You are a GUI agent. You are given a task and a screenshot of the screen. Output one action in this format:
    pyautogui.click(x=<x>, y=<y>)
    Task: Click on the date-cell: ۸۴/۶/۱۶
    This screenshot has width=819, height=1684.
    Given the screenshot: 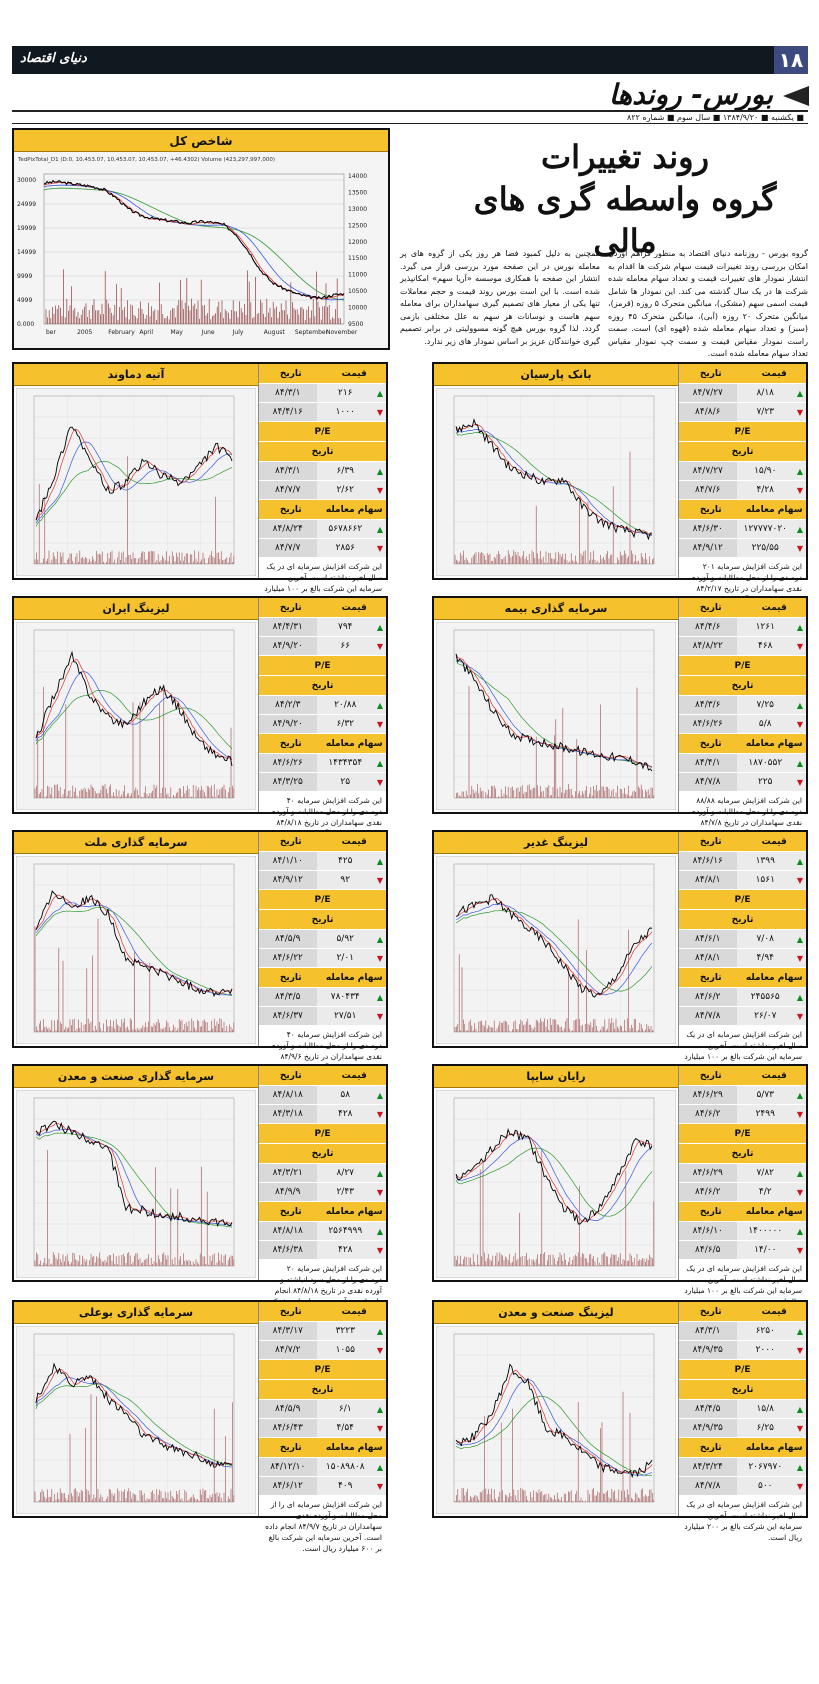 What is the action you would take?
    pyautogui.click(x=708, y=861)
    